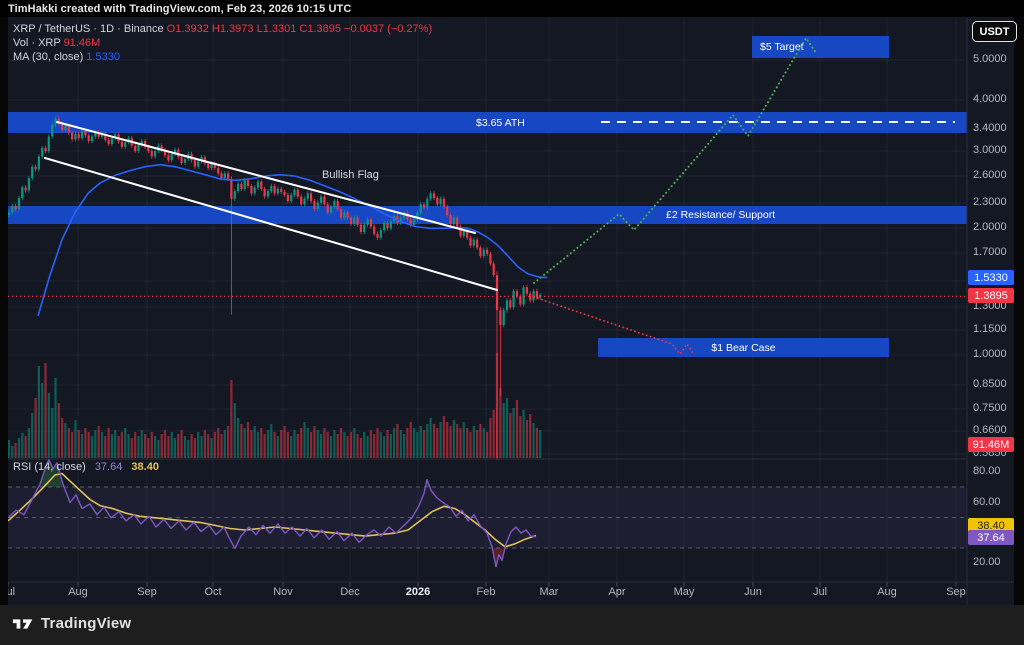 This screenshot has height=645, width=1024. What do you see at coordinates (820, 47) in the screenshot?
I see `banner-five-target: $5 Target` at bounding box center [820, 47].